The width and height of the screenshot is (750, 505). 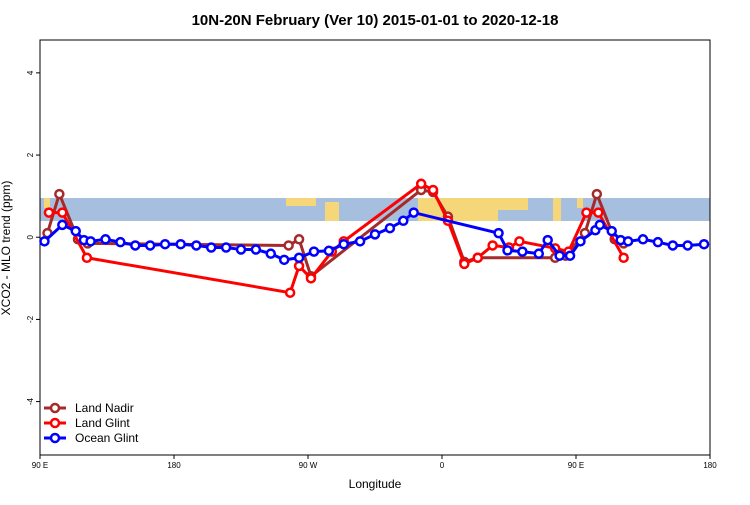 What do you see at coordinates (30, 72) in the screenshot?
I see `y-tick-label: 4` at bounding box center [30, 72].